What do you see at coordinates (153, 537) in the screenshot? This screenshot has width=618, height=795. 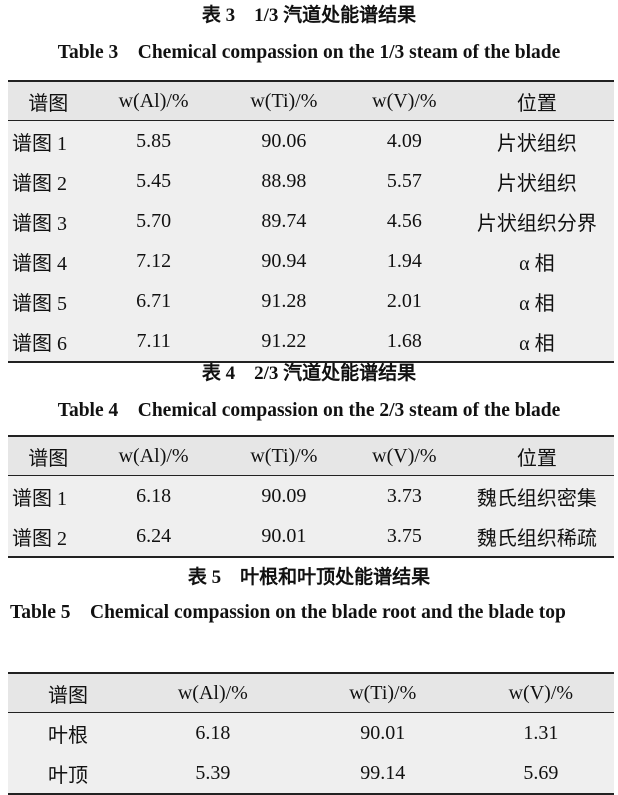 I see `table-cell: 6.24` at bounding box center [153, 537].